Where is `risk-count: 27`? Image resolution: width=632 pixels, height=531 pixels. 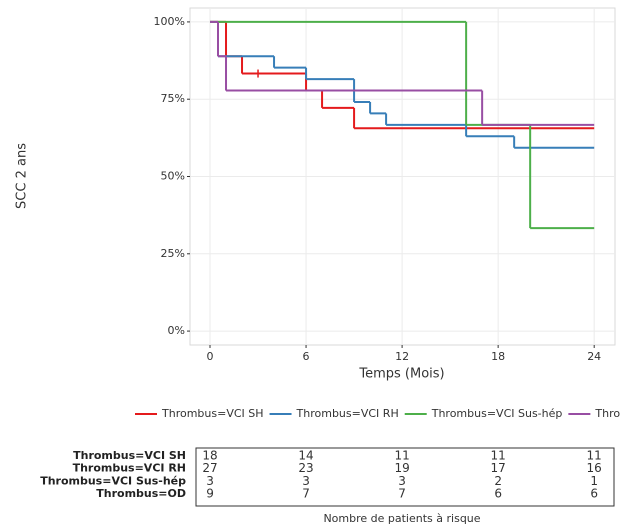 risk-count: 27 is located at coordinates (209, 468).